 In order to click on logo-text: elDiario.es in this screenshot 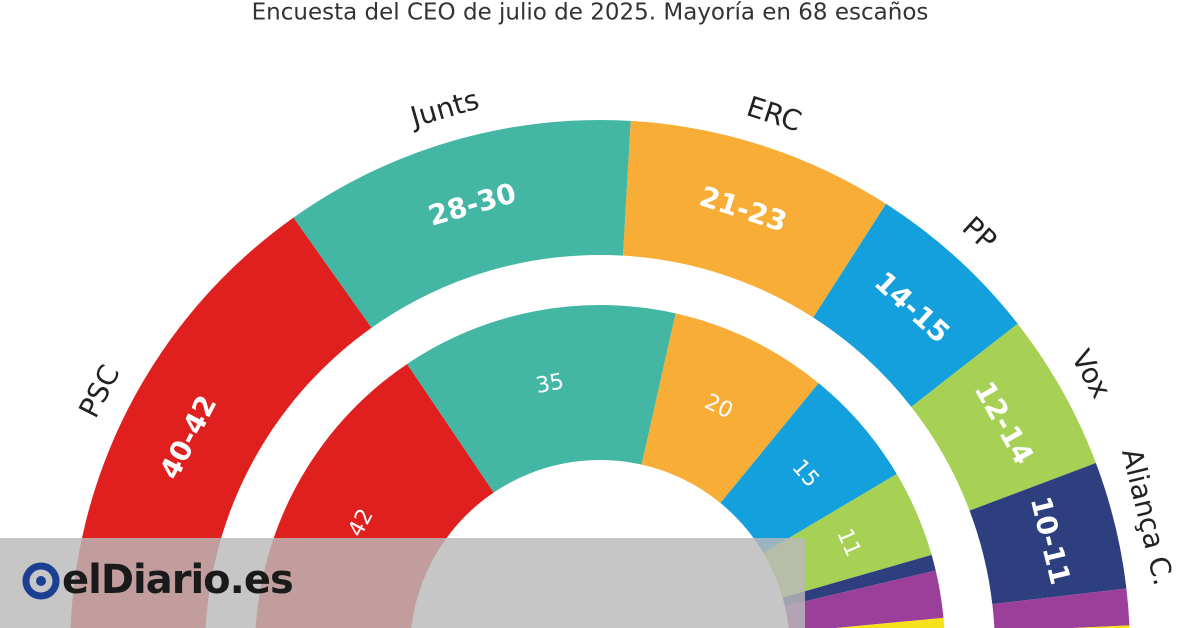, I will do `click(177, 580)`.